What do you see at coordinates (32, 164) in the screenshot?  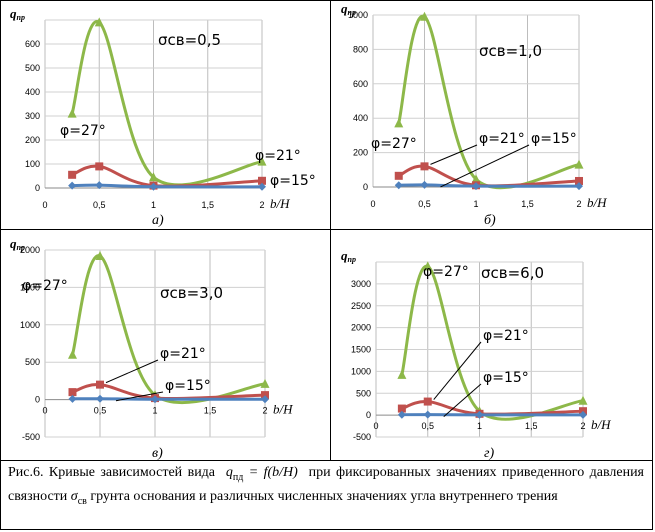 I see `y-tick-label: 100` at bounding box center [32, 164].